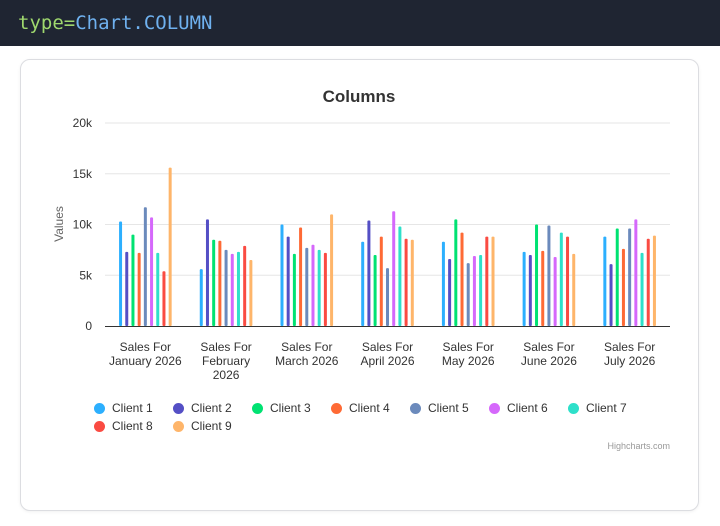 The image size is (720, 526). Describe the element at coordinates (144, 23) in the screenshot. I see `code-value: Chart.COLUMN` at that location.